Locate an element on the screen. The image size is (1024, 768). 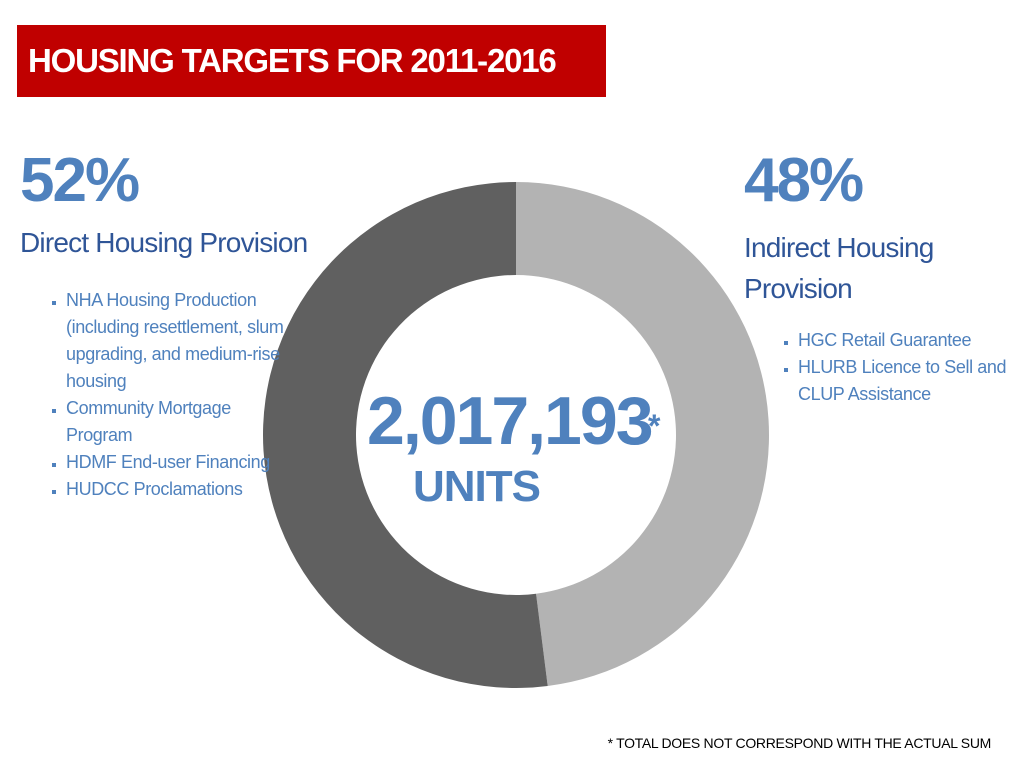
center-mark: * is located at coordinates (654, 426).